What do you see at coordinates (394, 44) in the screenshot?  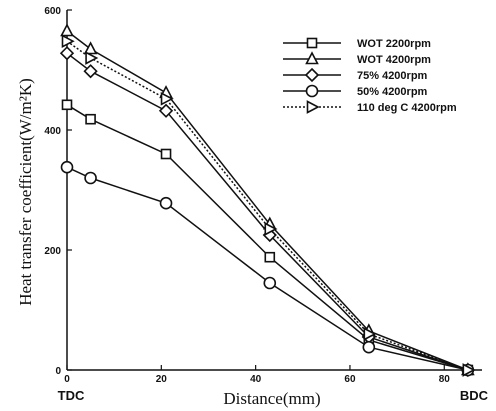 I see `legend-label: WOT 2200rpm` at bounding box center [394, 44].